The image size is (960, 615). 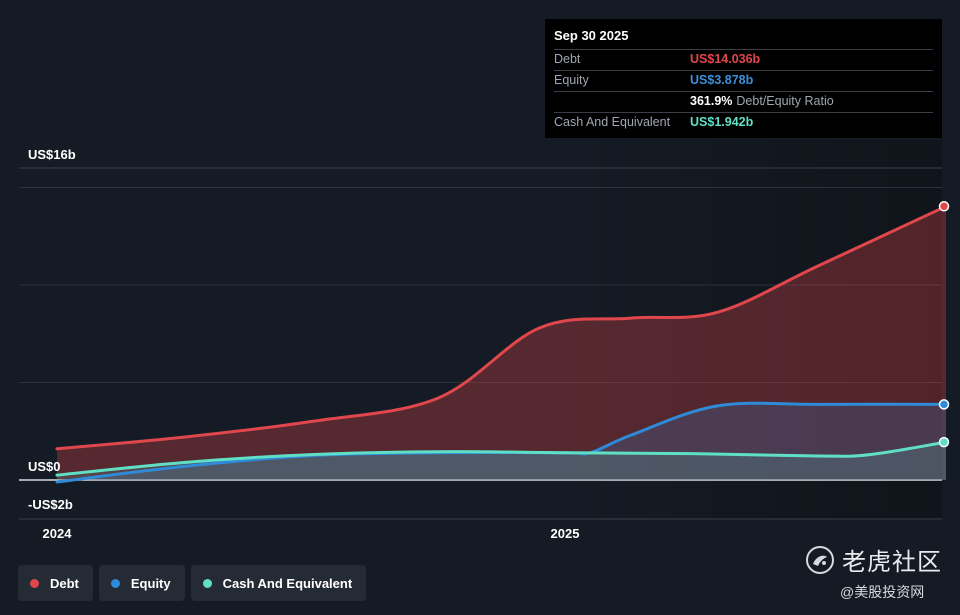 I want to click on end-point-debt, so click(x=944, y=206).